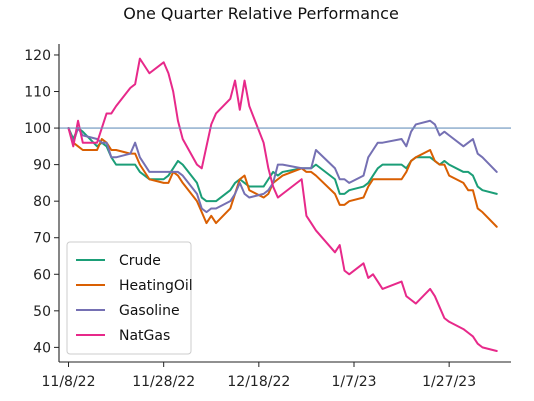 This screenshot has height=401, width=534. Describe the element at coordinates (353, 382) in the screenshot. I see `x-tick-label: 1/7/23` at that location.